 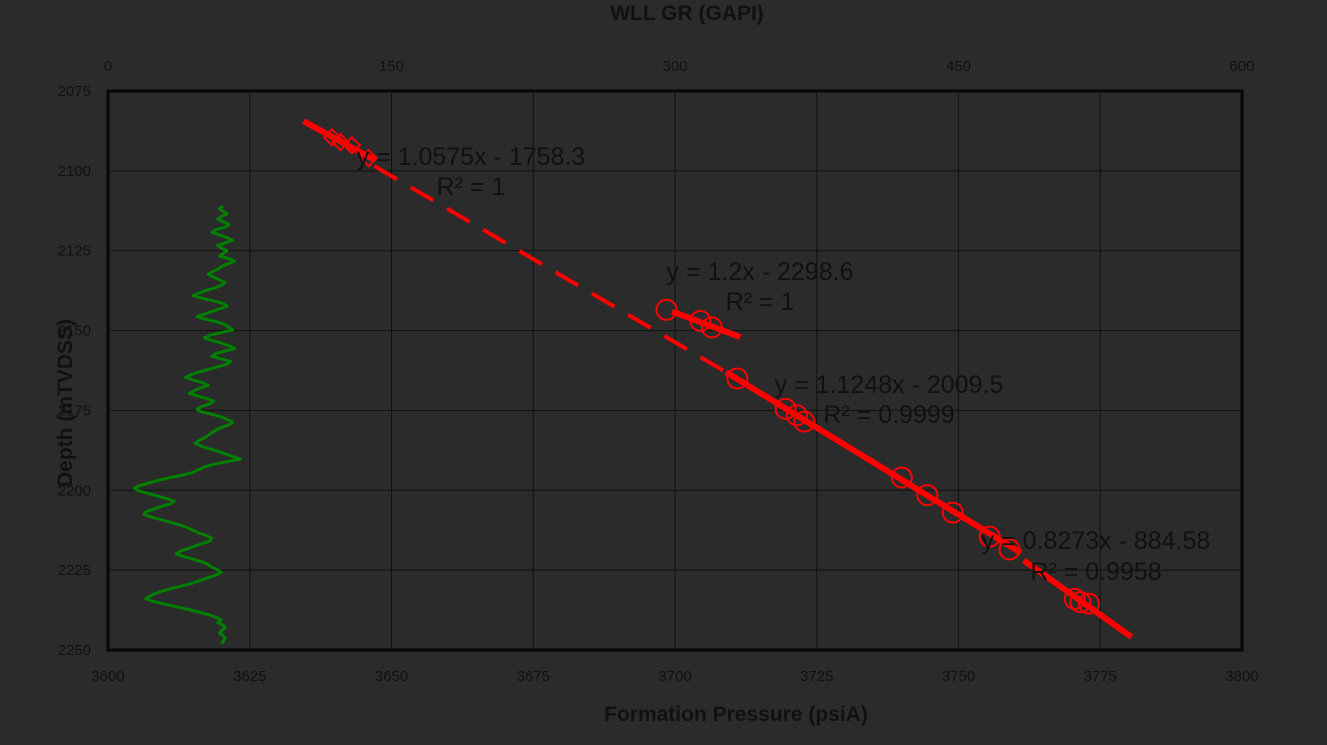 I want to click on y-axis-title: Depth (mTVDSS), so click(x=65, y=403).